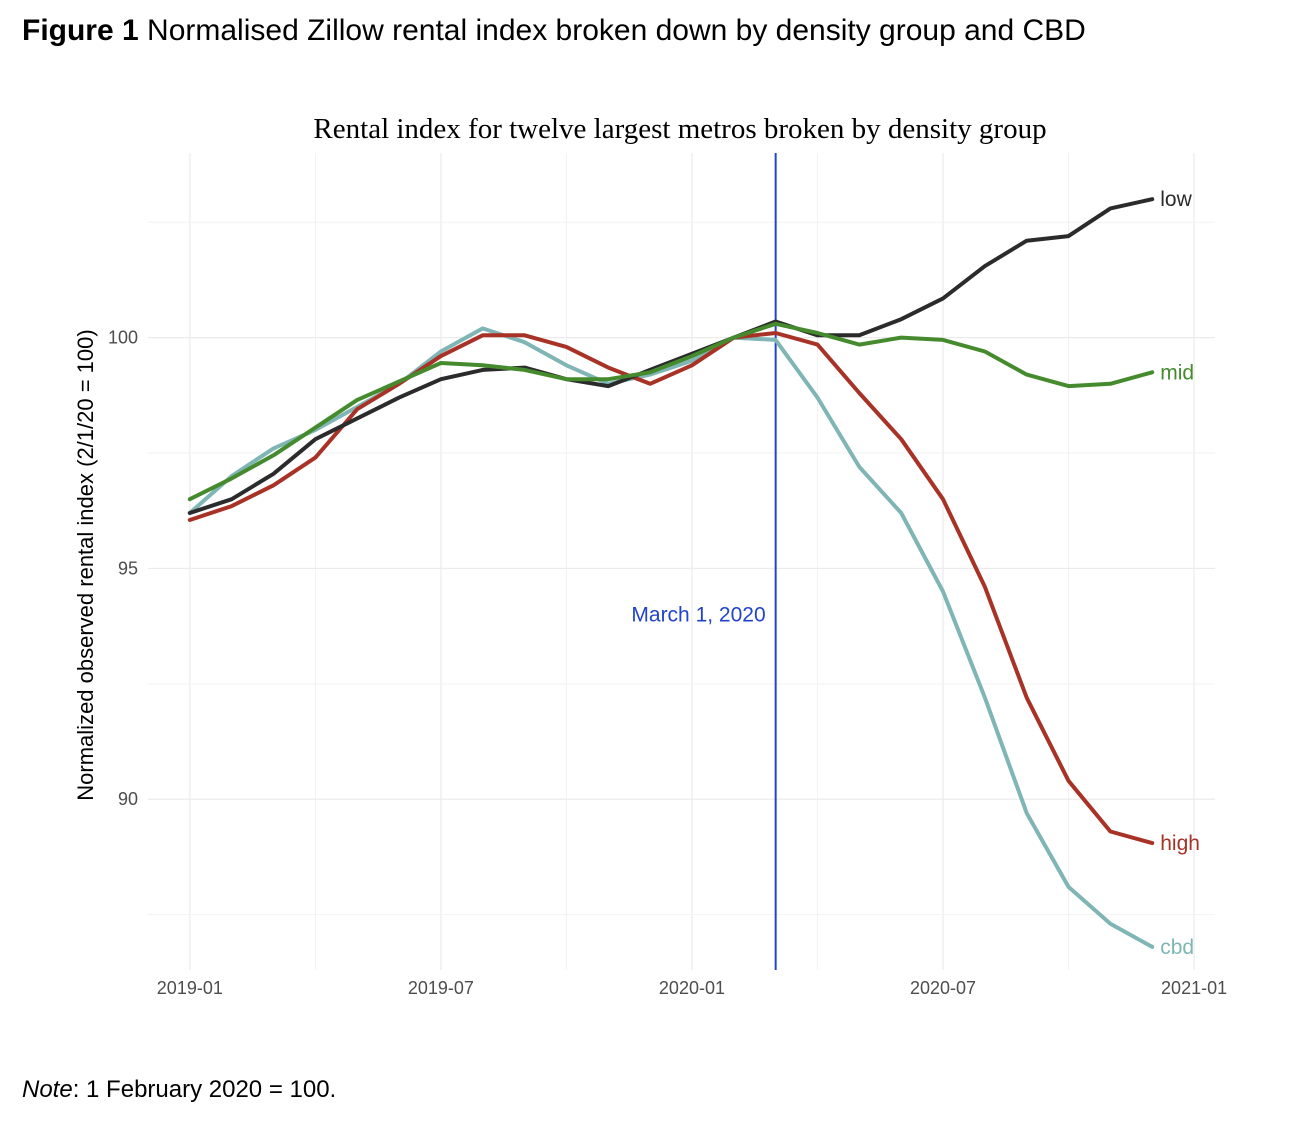 Image resolution: width=1314 pixels, height=1132 pixels. I want to click on y-tick-label: 90, so click(128, 799).